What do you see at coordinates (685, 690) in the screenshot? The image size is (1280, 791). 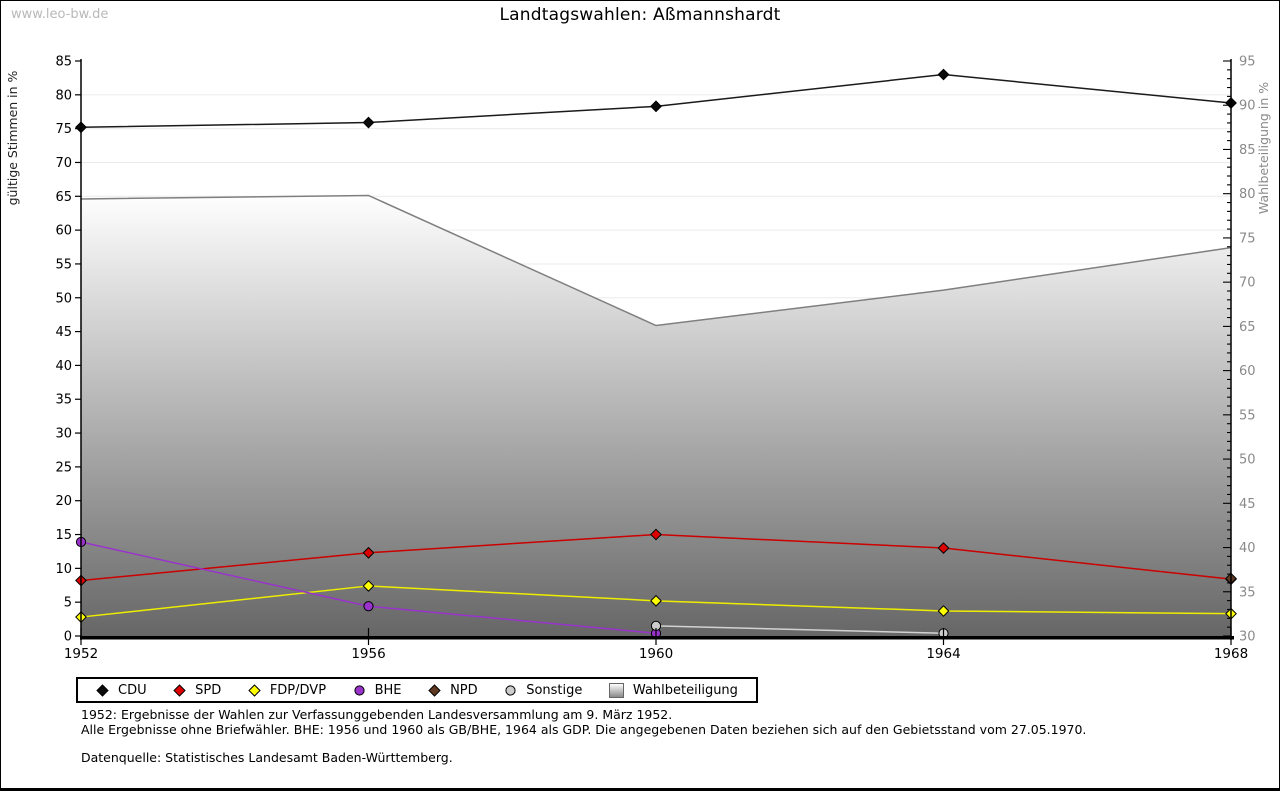 I see `legend-label: Wahlbeteiligung` at bounding box center [685, 690].